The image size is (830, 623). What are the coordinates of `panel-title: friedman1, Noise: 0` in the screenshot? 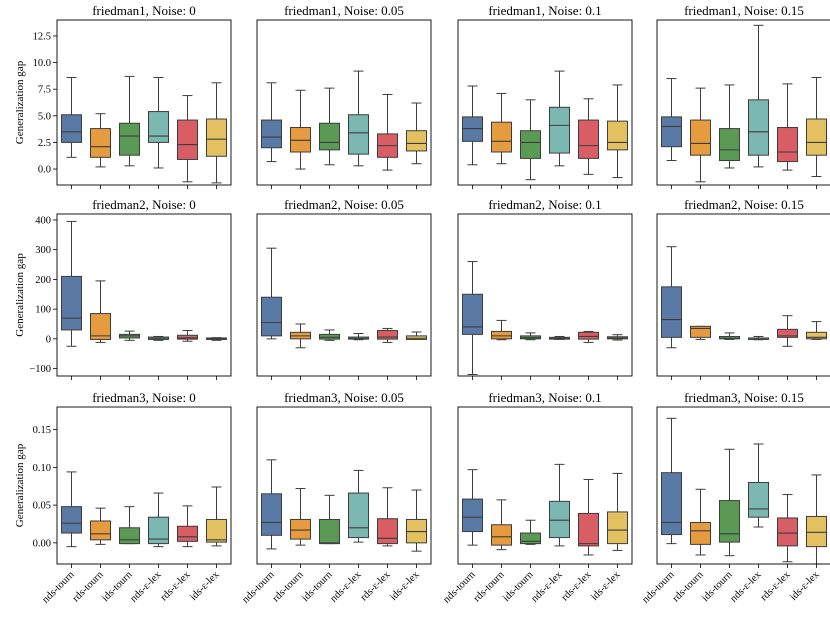 It's located at (144, 10).